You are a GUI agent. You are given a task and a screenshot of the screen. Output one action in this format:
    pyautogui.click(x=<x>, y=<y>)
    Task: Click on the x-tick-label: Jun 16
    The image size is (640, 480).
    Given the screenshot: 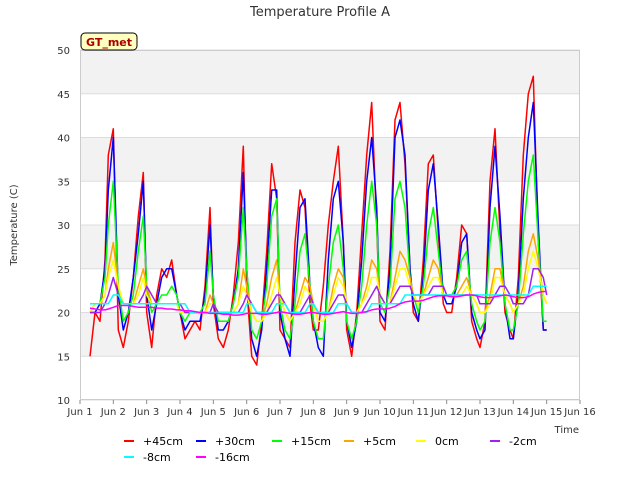 What is the action you would take?
    pyautogui.click(x=579, y=412)
    